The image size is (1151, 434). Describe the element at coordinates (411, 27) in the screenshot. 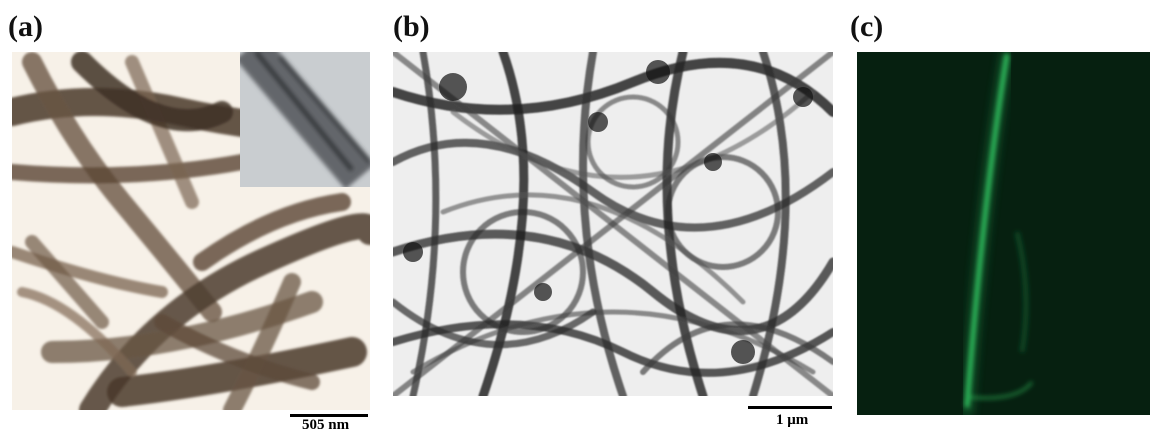

I see `panel-b-label: (b)` at that location.